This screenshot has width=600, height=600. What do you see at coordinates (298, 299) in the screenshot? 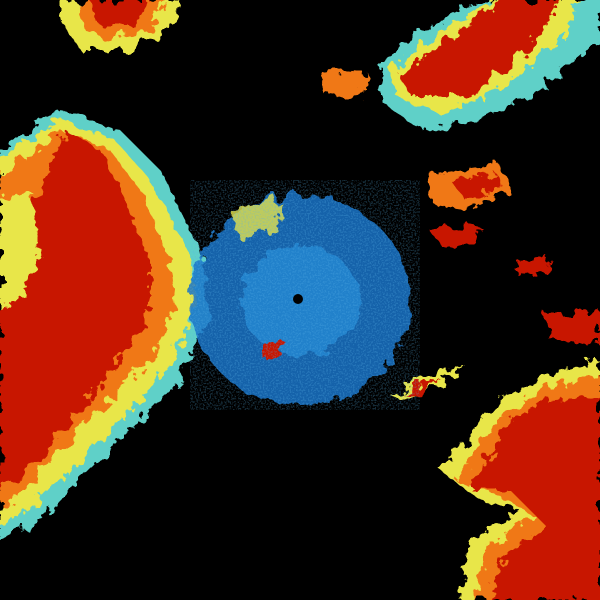
I see `radar-site-dot` at bounding box center [298, 299].